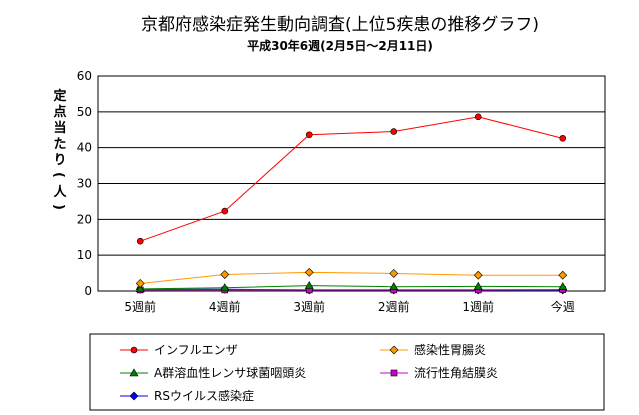 Image resolution: width=639 pixels, height=415 pixels. What do you see at coordinates (59, 128) in the screenshot?
I see `y-axis-label-char: 当` at bounding box center [59, 128].